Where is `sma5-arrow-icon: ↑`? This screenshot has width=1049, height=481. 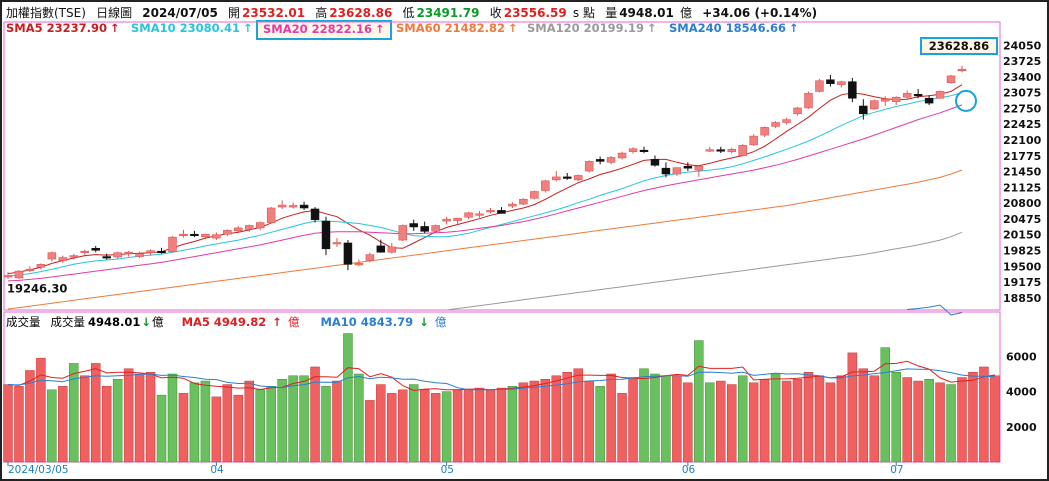
sma5-arrow-icon: ↑ is located at coordinates (115, 28).